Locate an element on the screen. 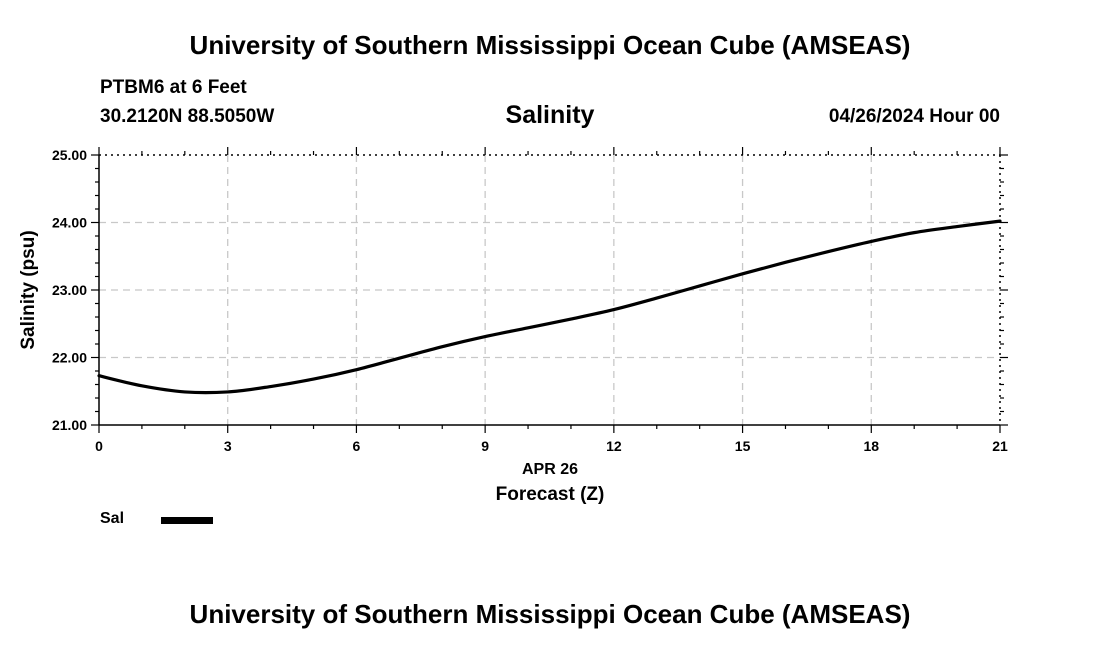 The image size is (1100, 650). x-tick-label: 3 is located at coordinates (228, 446).